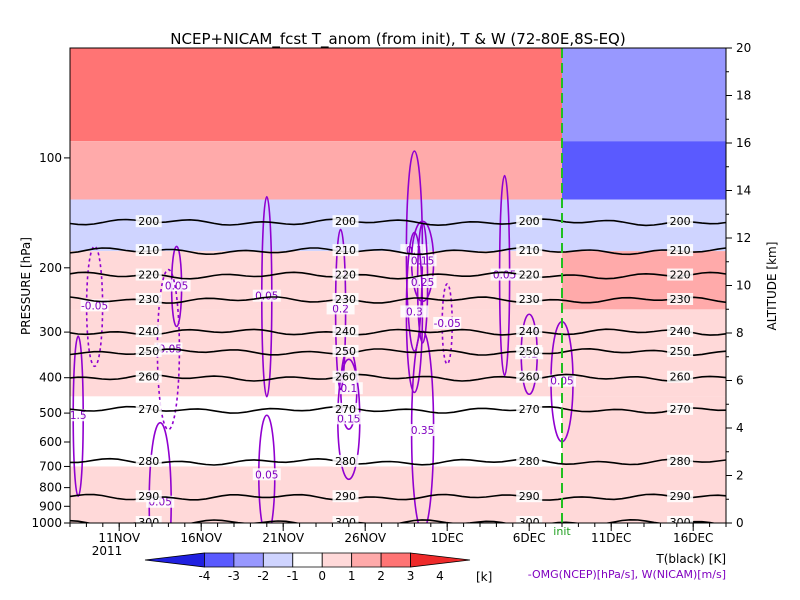 The height and width of the screenshot is (600, 800). I want to click on pressure-tick-label: 700, so click(50, 466).